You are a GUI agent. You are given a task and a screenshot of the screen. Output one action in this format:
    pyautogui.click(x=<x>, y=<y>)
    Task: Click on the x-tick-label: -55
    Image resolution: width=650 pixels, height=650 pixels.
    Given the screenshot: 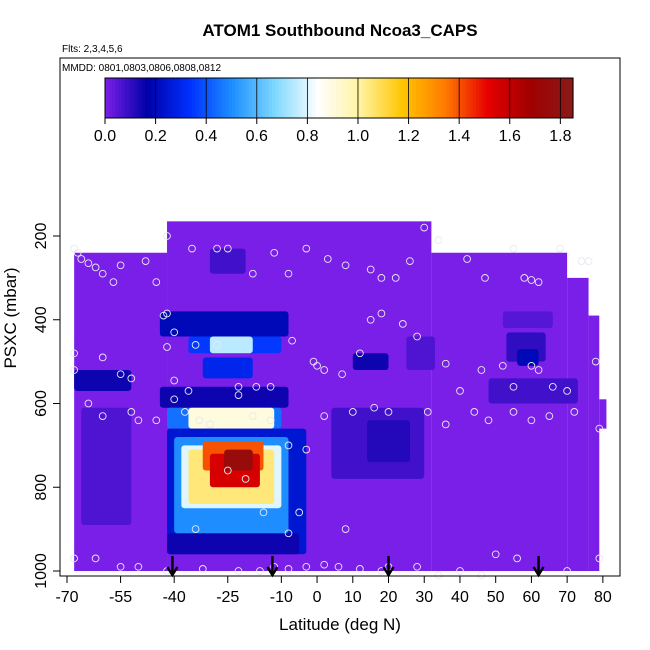 What is the action you would take?
    pyautogui.click(x=120, y=597)
    